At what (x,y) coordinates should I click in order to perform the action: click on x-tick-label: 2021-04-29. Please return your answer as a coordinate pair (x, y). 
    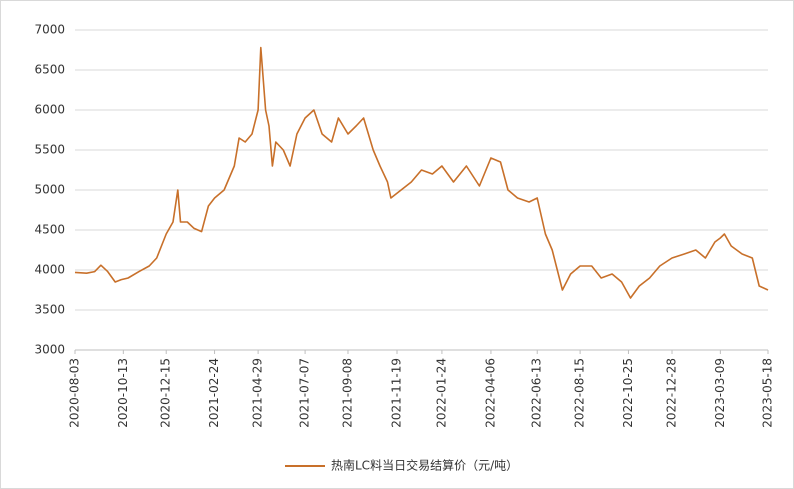
    Looking at the image, I should click on (258, 393).